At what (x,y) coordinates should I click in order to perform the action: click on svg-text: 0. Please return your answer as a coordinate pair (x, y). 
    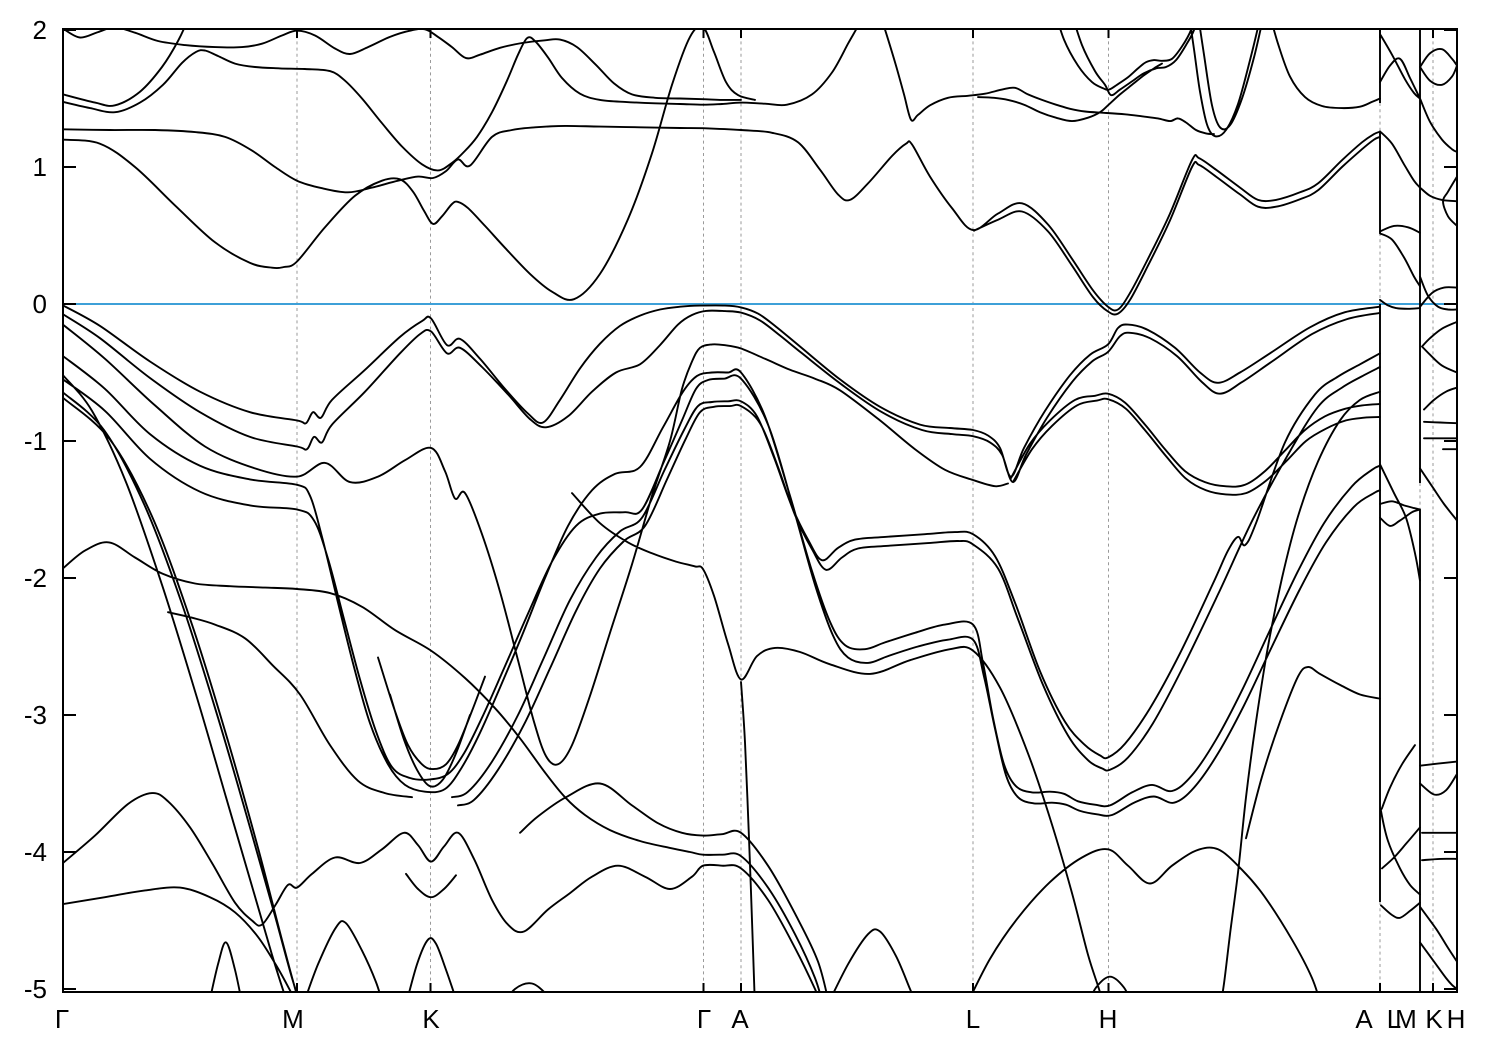
    Looking at the image, I should click on (40, 304).